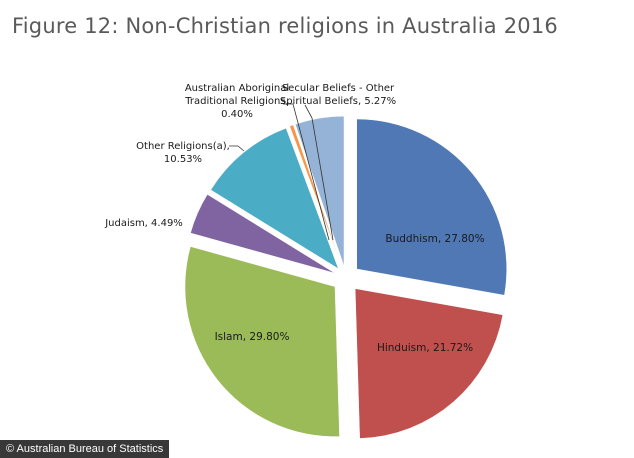 The image size is (634, 458). Describe the element at coordinates (431, 207) in the screenshot. I see `pie-slice-buddhism` at that location.